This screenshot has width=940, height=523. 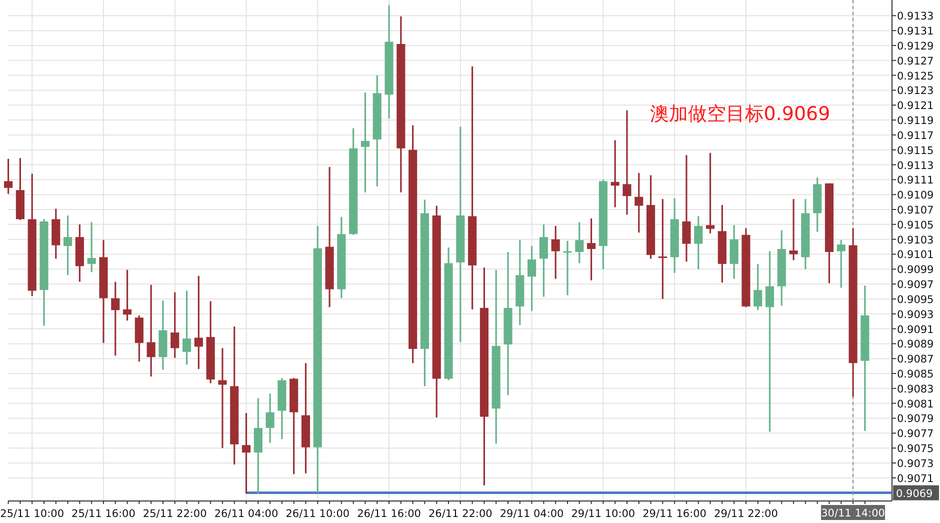 I want to click on x-tick-label: 29/11 10:00, so click(x=603, y=514).